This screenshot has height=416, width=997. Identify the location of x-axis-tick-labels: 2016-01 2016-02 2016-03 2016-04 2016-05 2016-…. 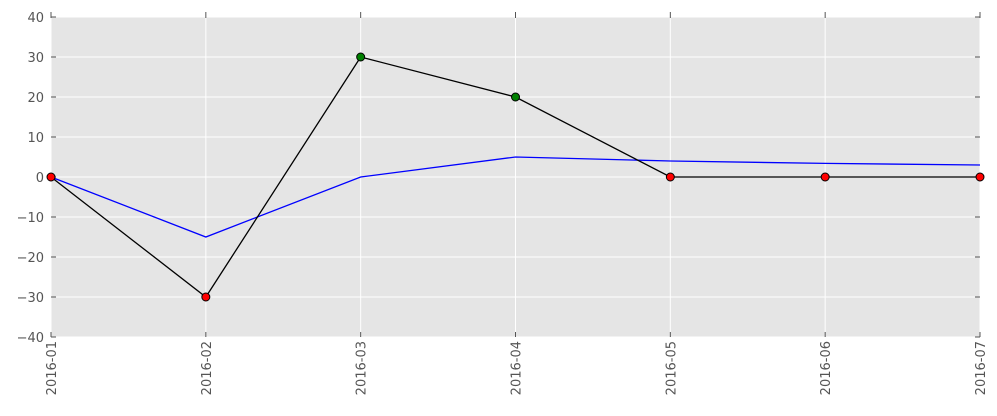
(517, 368).